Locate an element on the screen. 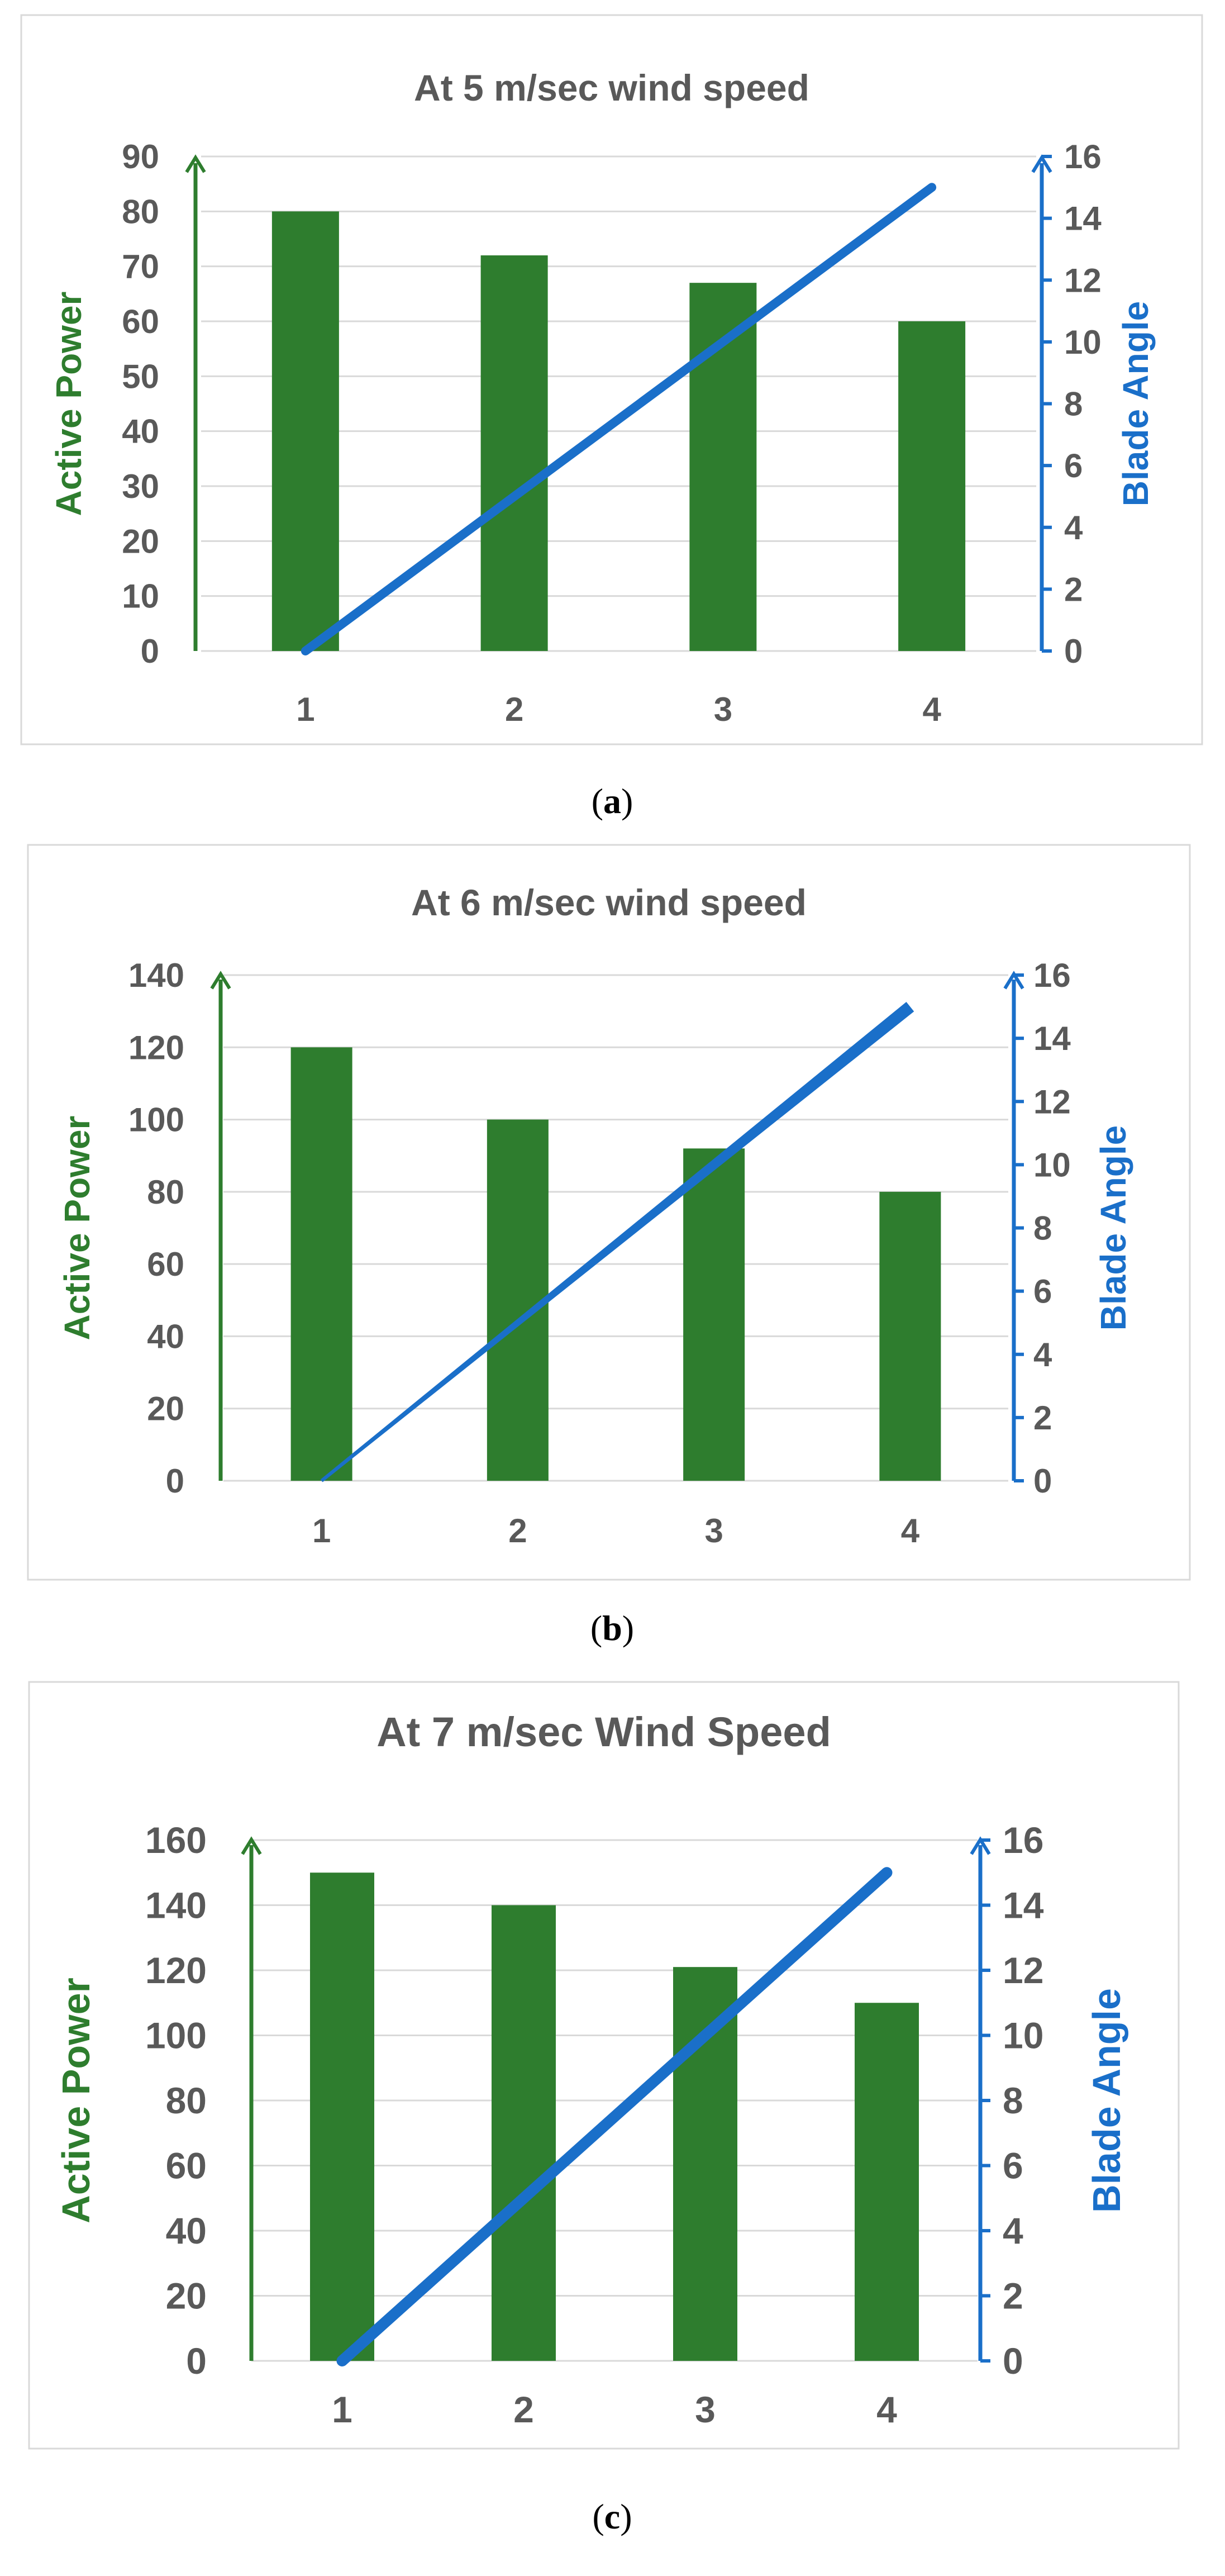 Image resolution: width=1225 pixels, height=2576 pixels. y-tick-label: 30 is located at coordinates (140, 487).